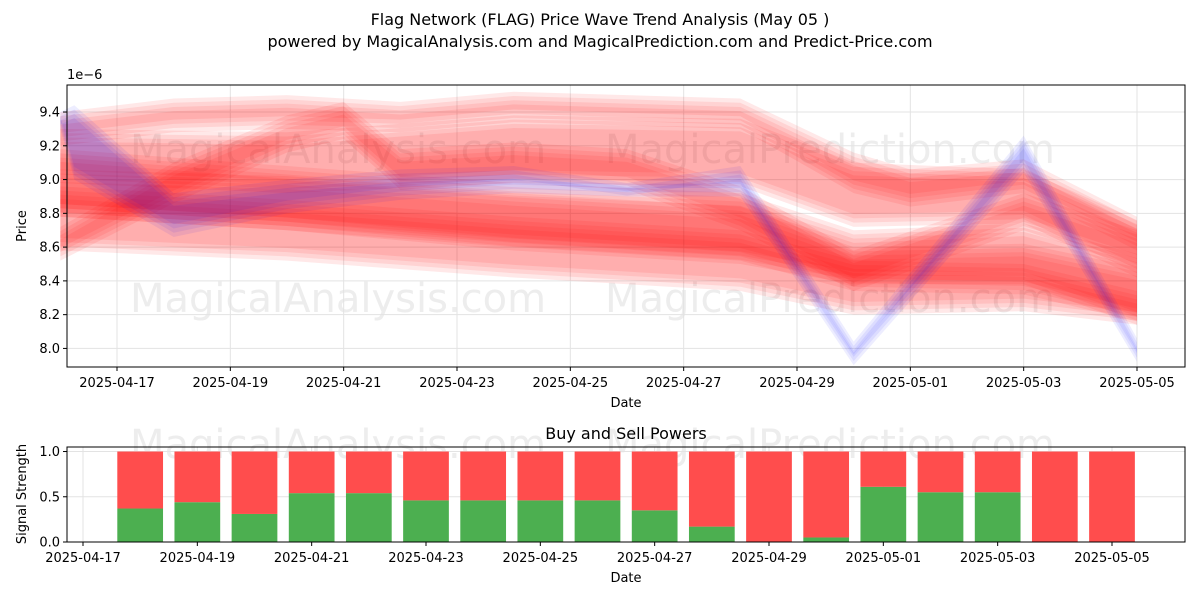 Image resolution: width=1200 pixels, height=600 pixels. I want to click on price-xtick-label: 2025-04-27, so click(684, 383).